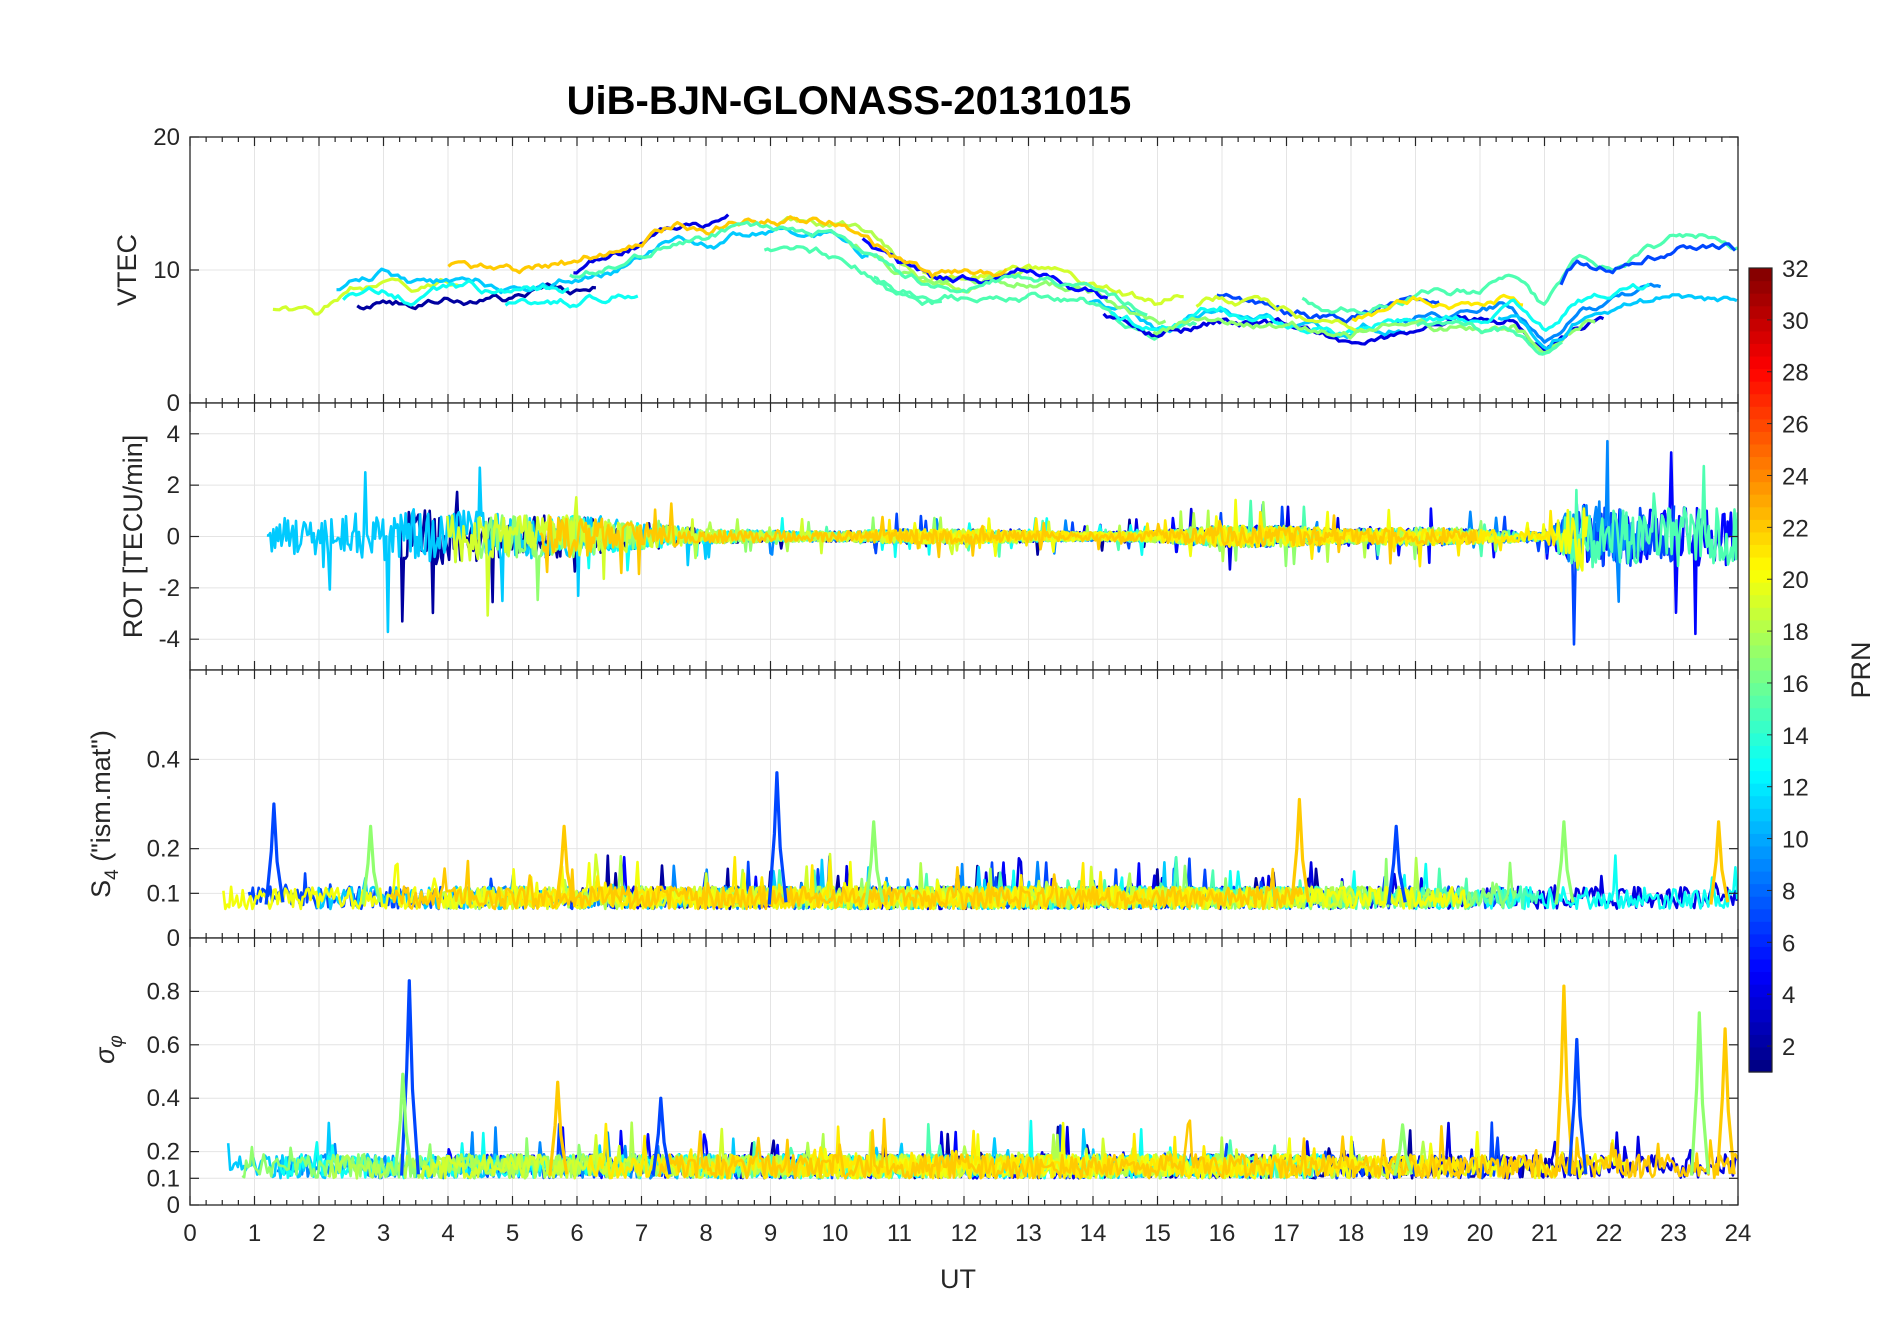  I want to click on colorbar-tick-label: 28, so click(1795, 373).